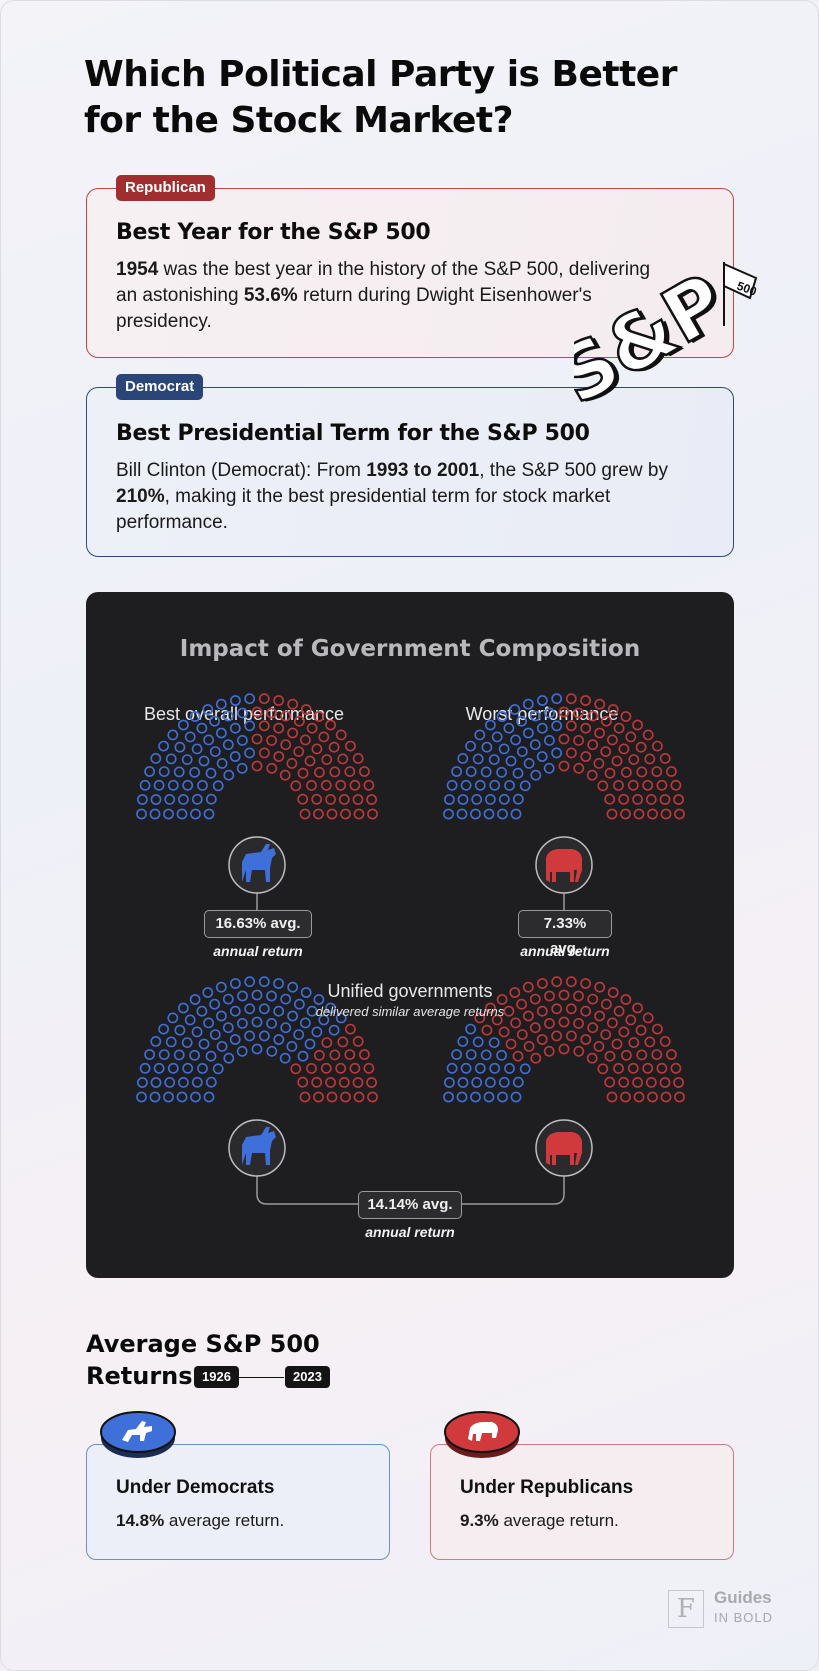 This screenshot has width=819, height=1671. Describe the element at coordinates (539, 1520) in the screenshot. I see `republicans-value: 9.3% average return.` at that location.